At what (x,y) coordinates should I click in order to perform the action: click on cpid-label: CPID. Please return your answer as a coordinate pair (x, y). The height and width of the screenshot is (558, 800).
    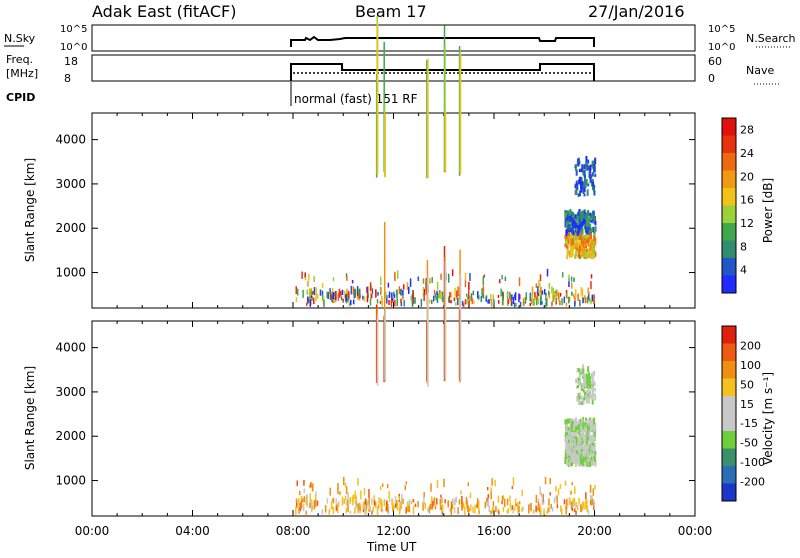
    Looking at the image, I should click on (20, 97).